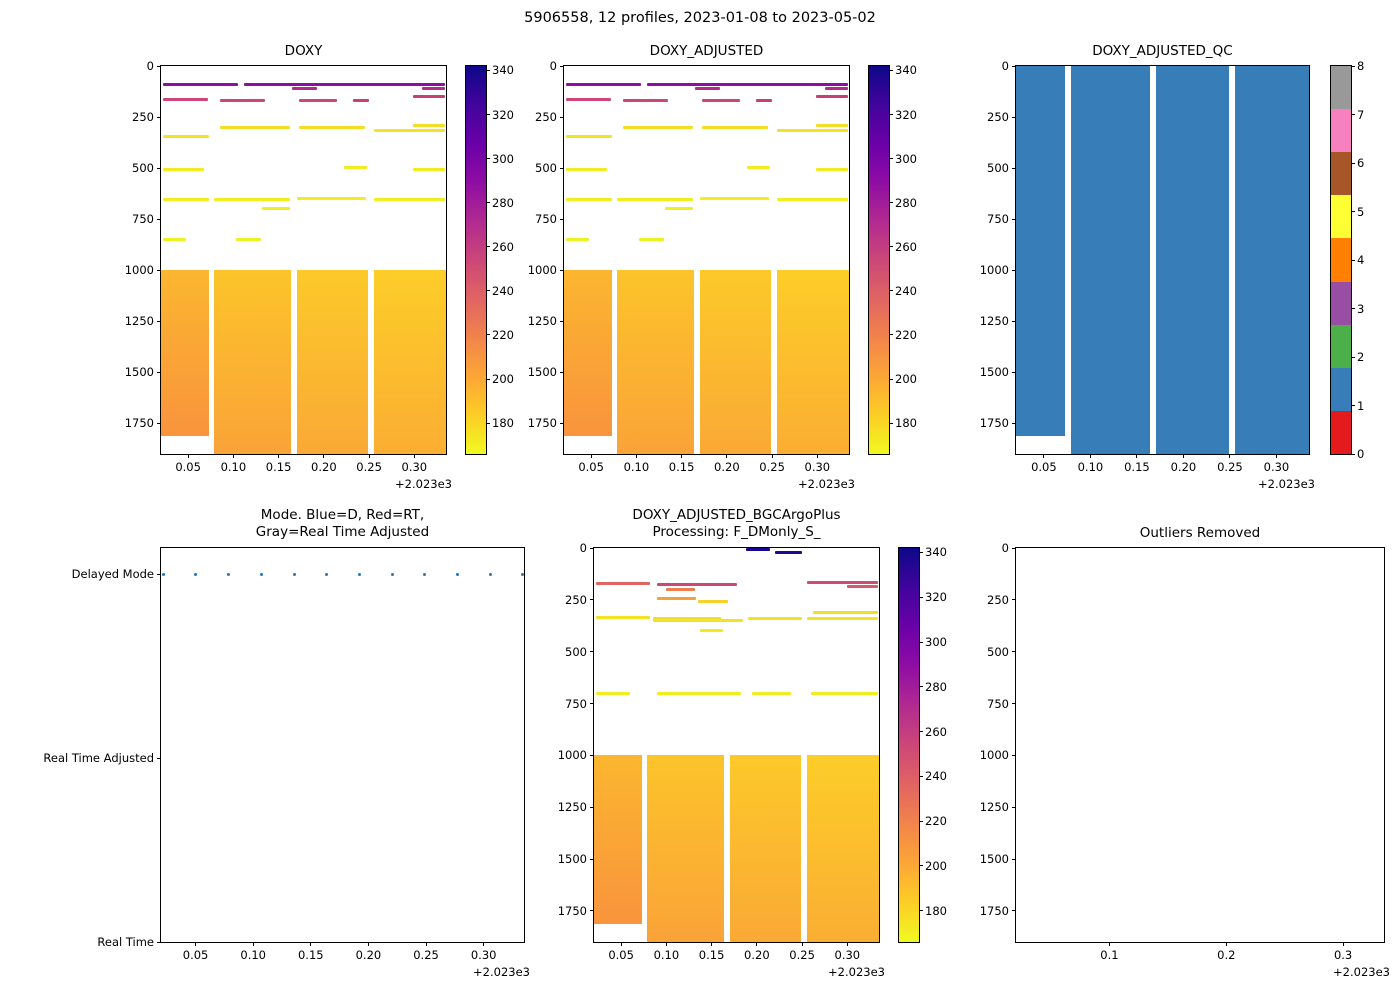 The width and height of the screenshot is (1400, 1000). What do you see at coordinates (342, 515) in the screenshot?
I see `mode-plot-title-line1: Mode. Blue=D, Red=RT,` at bounding box center [342, 515].